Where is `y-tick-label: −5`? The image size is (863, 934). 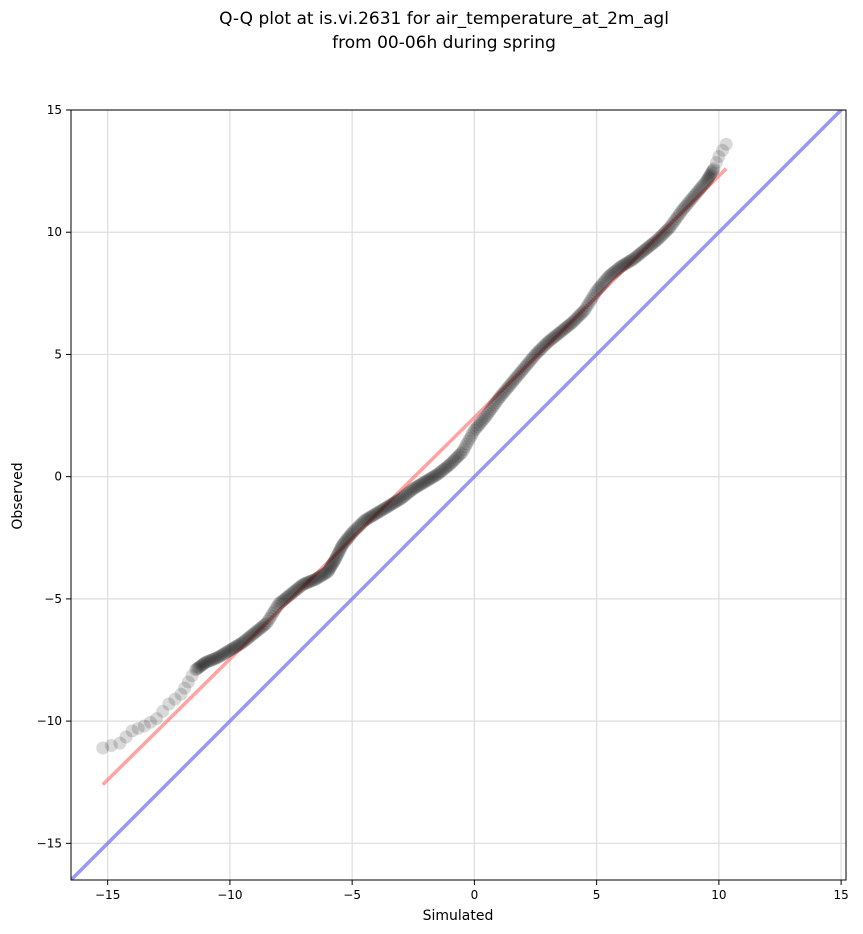 y-tick-label: −5 is located at coordinates (53, 599).